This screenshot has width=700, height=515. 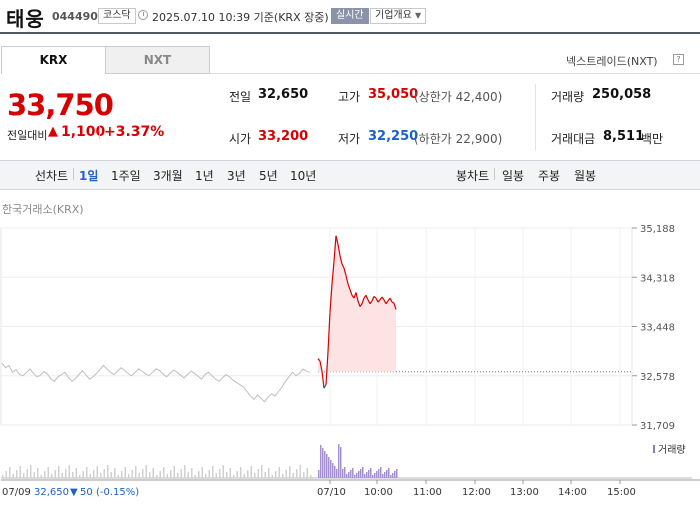 I want to click on change-label: 전일대비, so click(x=27, y=135).